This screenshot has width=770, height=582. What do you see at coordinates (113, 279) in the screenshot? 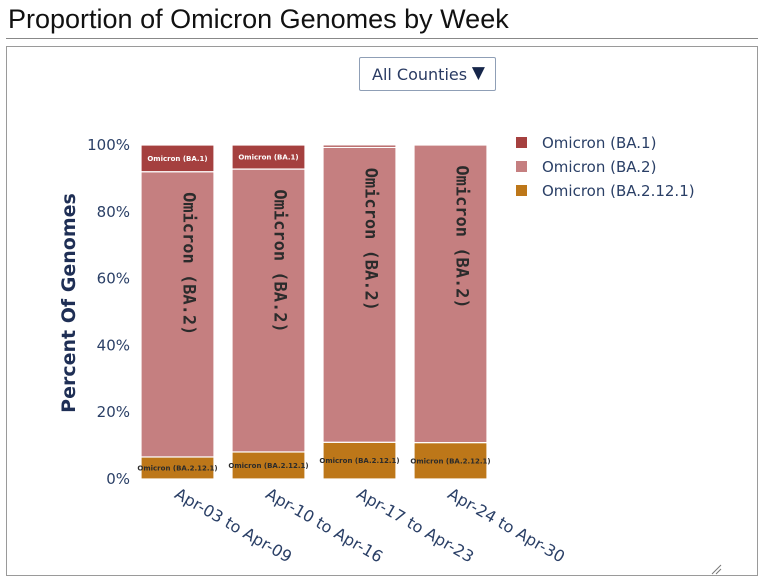
I see `y-tick-label: 60%` at bounding box center [113, 279].